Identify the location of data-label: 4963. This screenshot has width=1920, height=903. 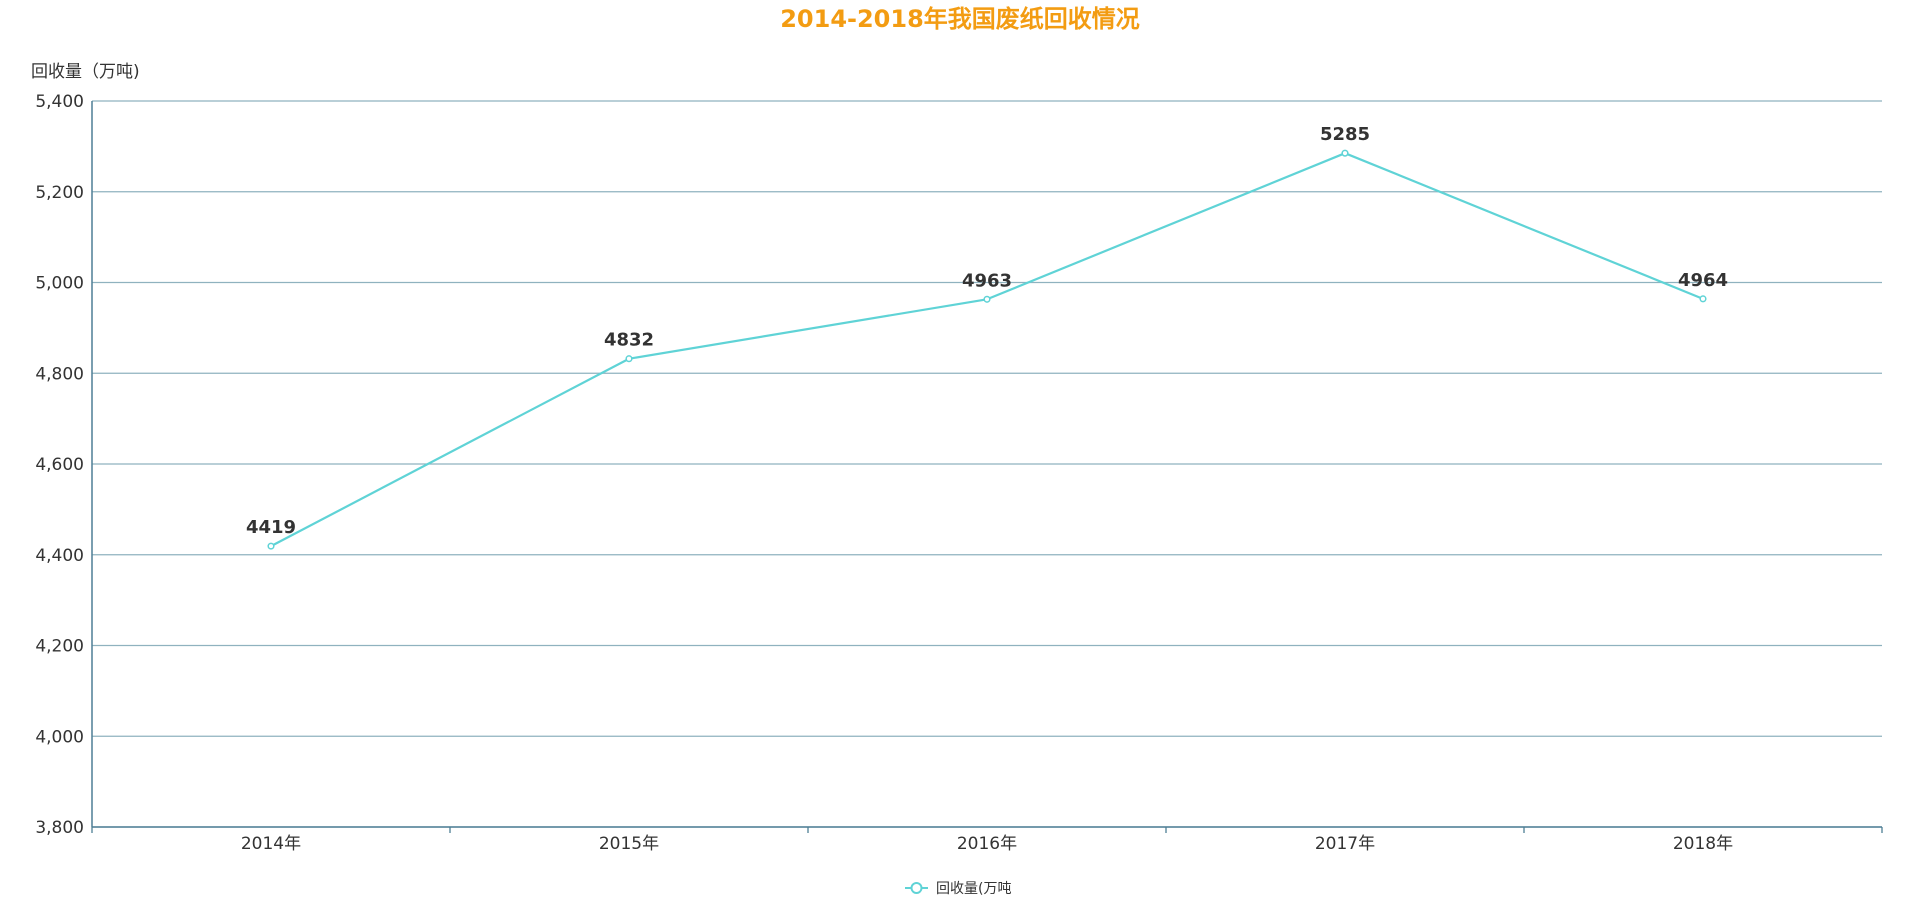
(987, 280).